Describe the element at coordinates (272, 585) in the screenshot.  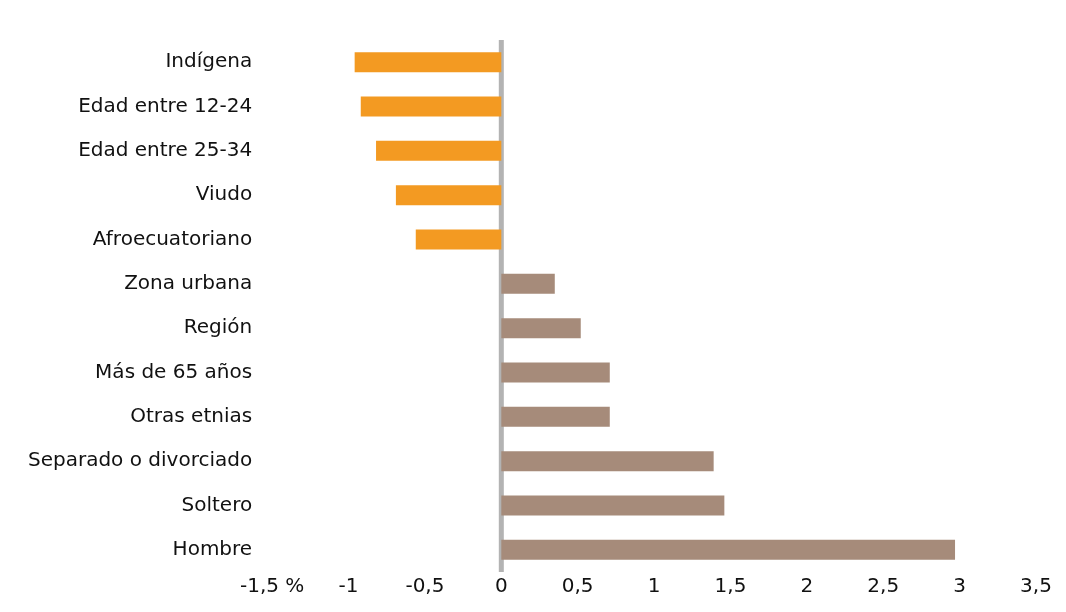
I see `x-tick-label: -1,5 %` at that location.